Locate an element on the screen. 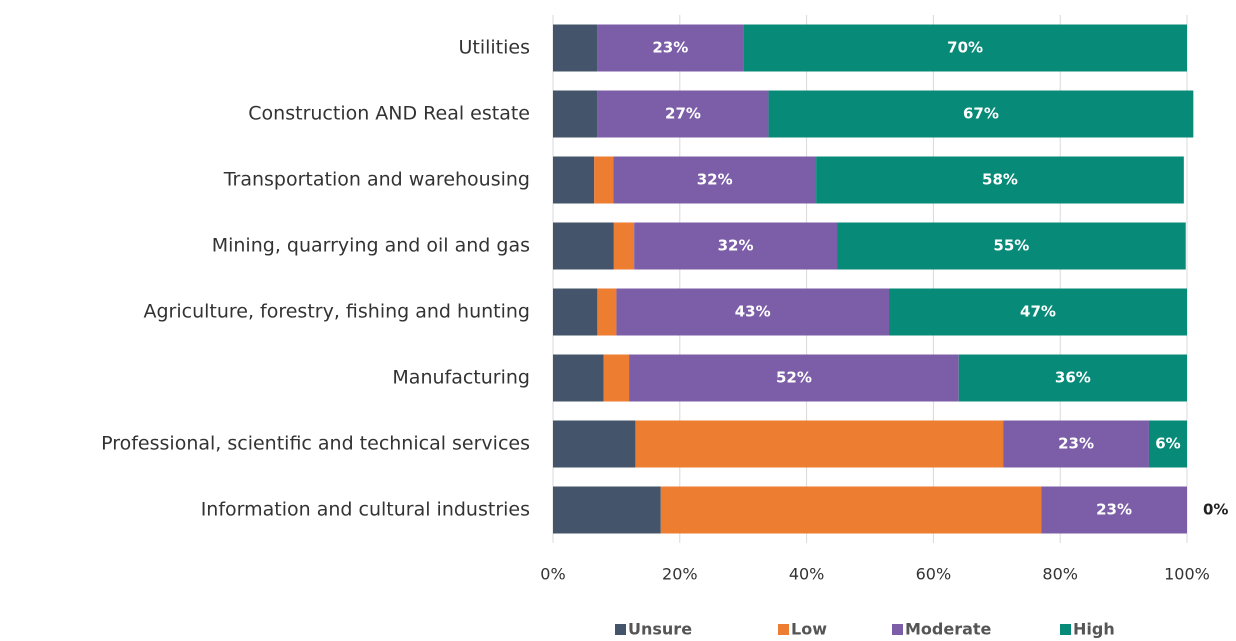 The height and width of the screenshot is (641, 1236). x-tick-label: 80% is located at coordinates (1060, 574).